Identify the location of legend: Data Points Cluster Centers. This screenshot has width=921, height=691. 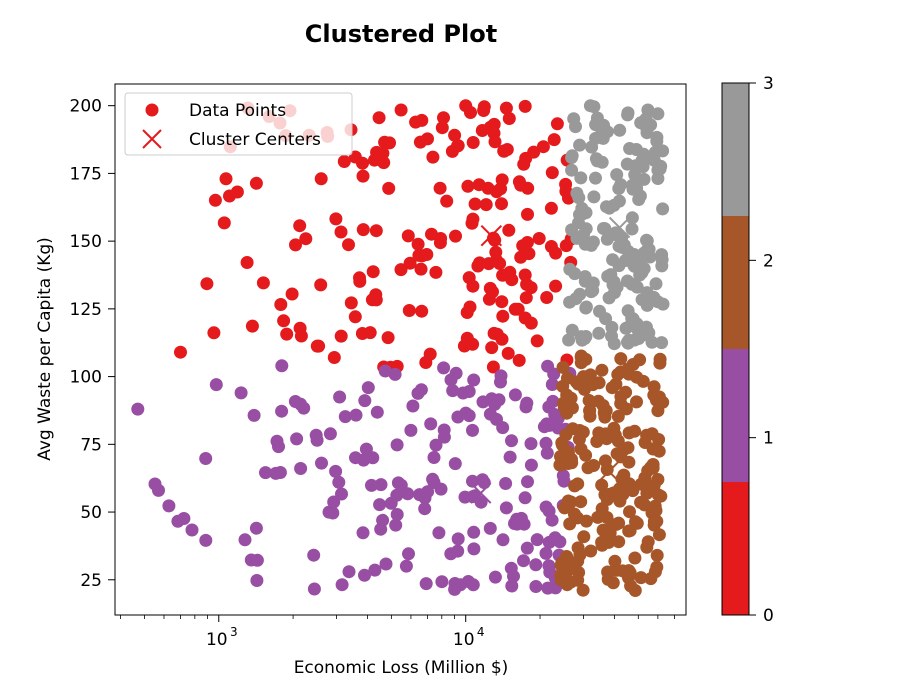
(238, 124).